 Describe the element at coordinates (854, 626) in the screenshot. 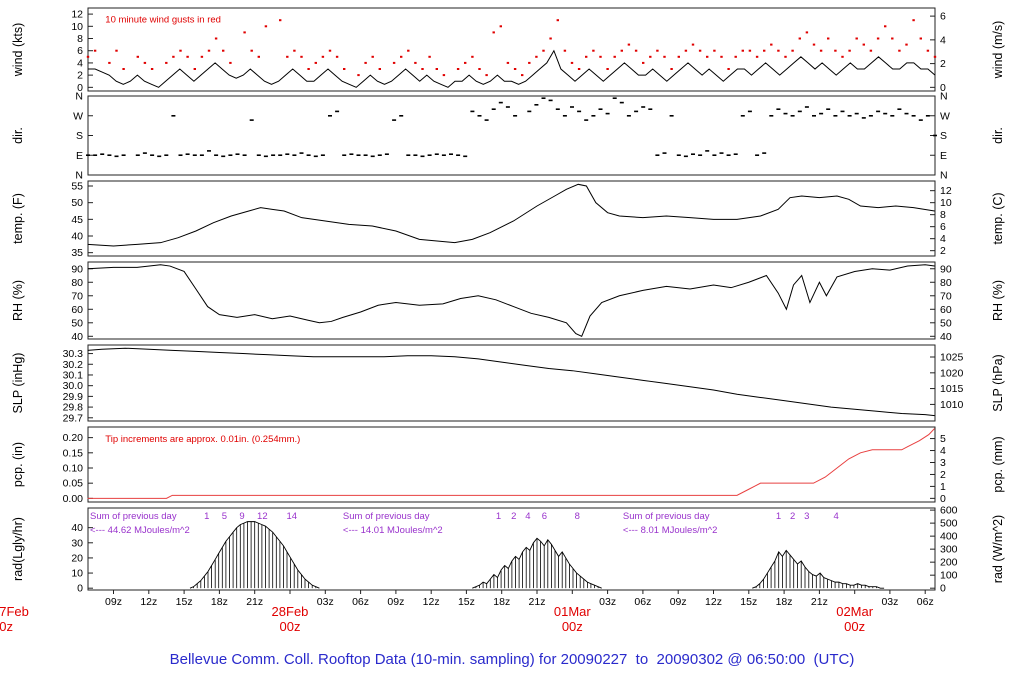

I see `x-date-time-label: 00z` at that location.